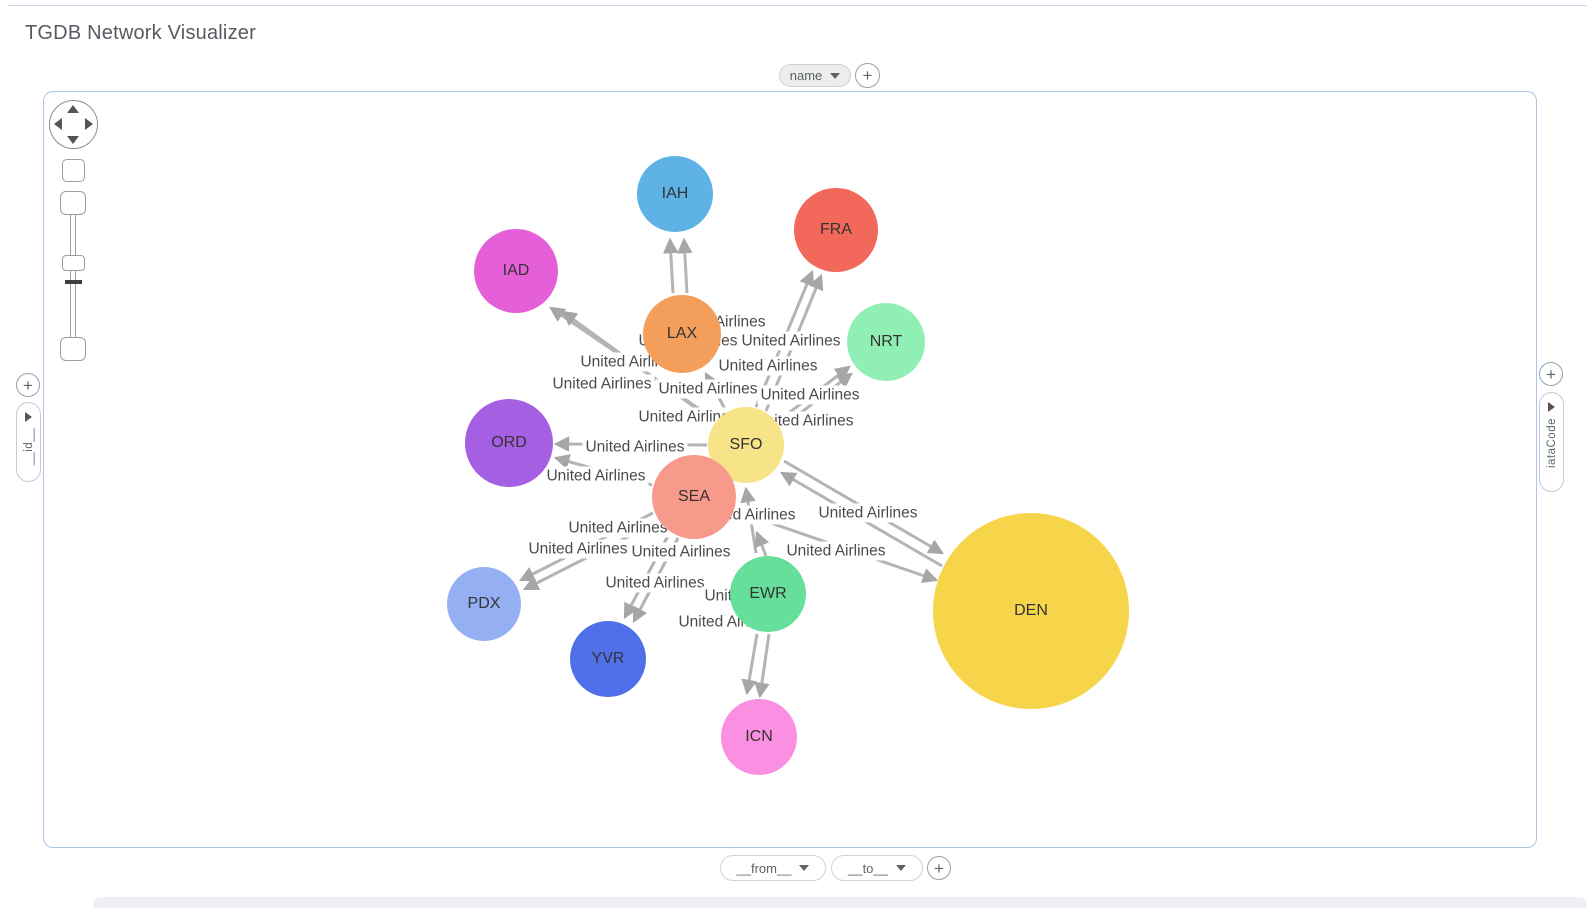 The width and height of the screenshot is (1587, 908). I want to click on vertex-label-dropdown: name, so click(815, 75).